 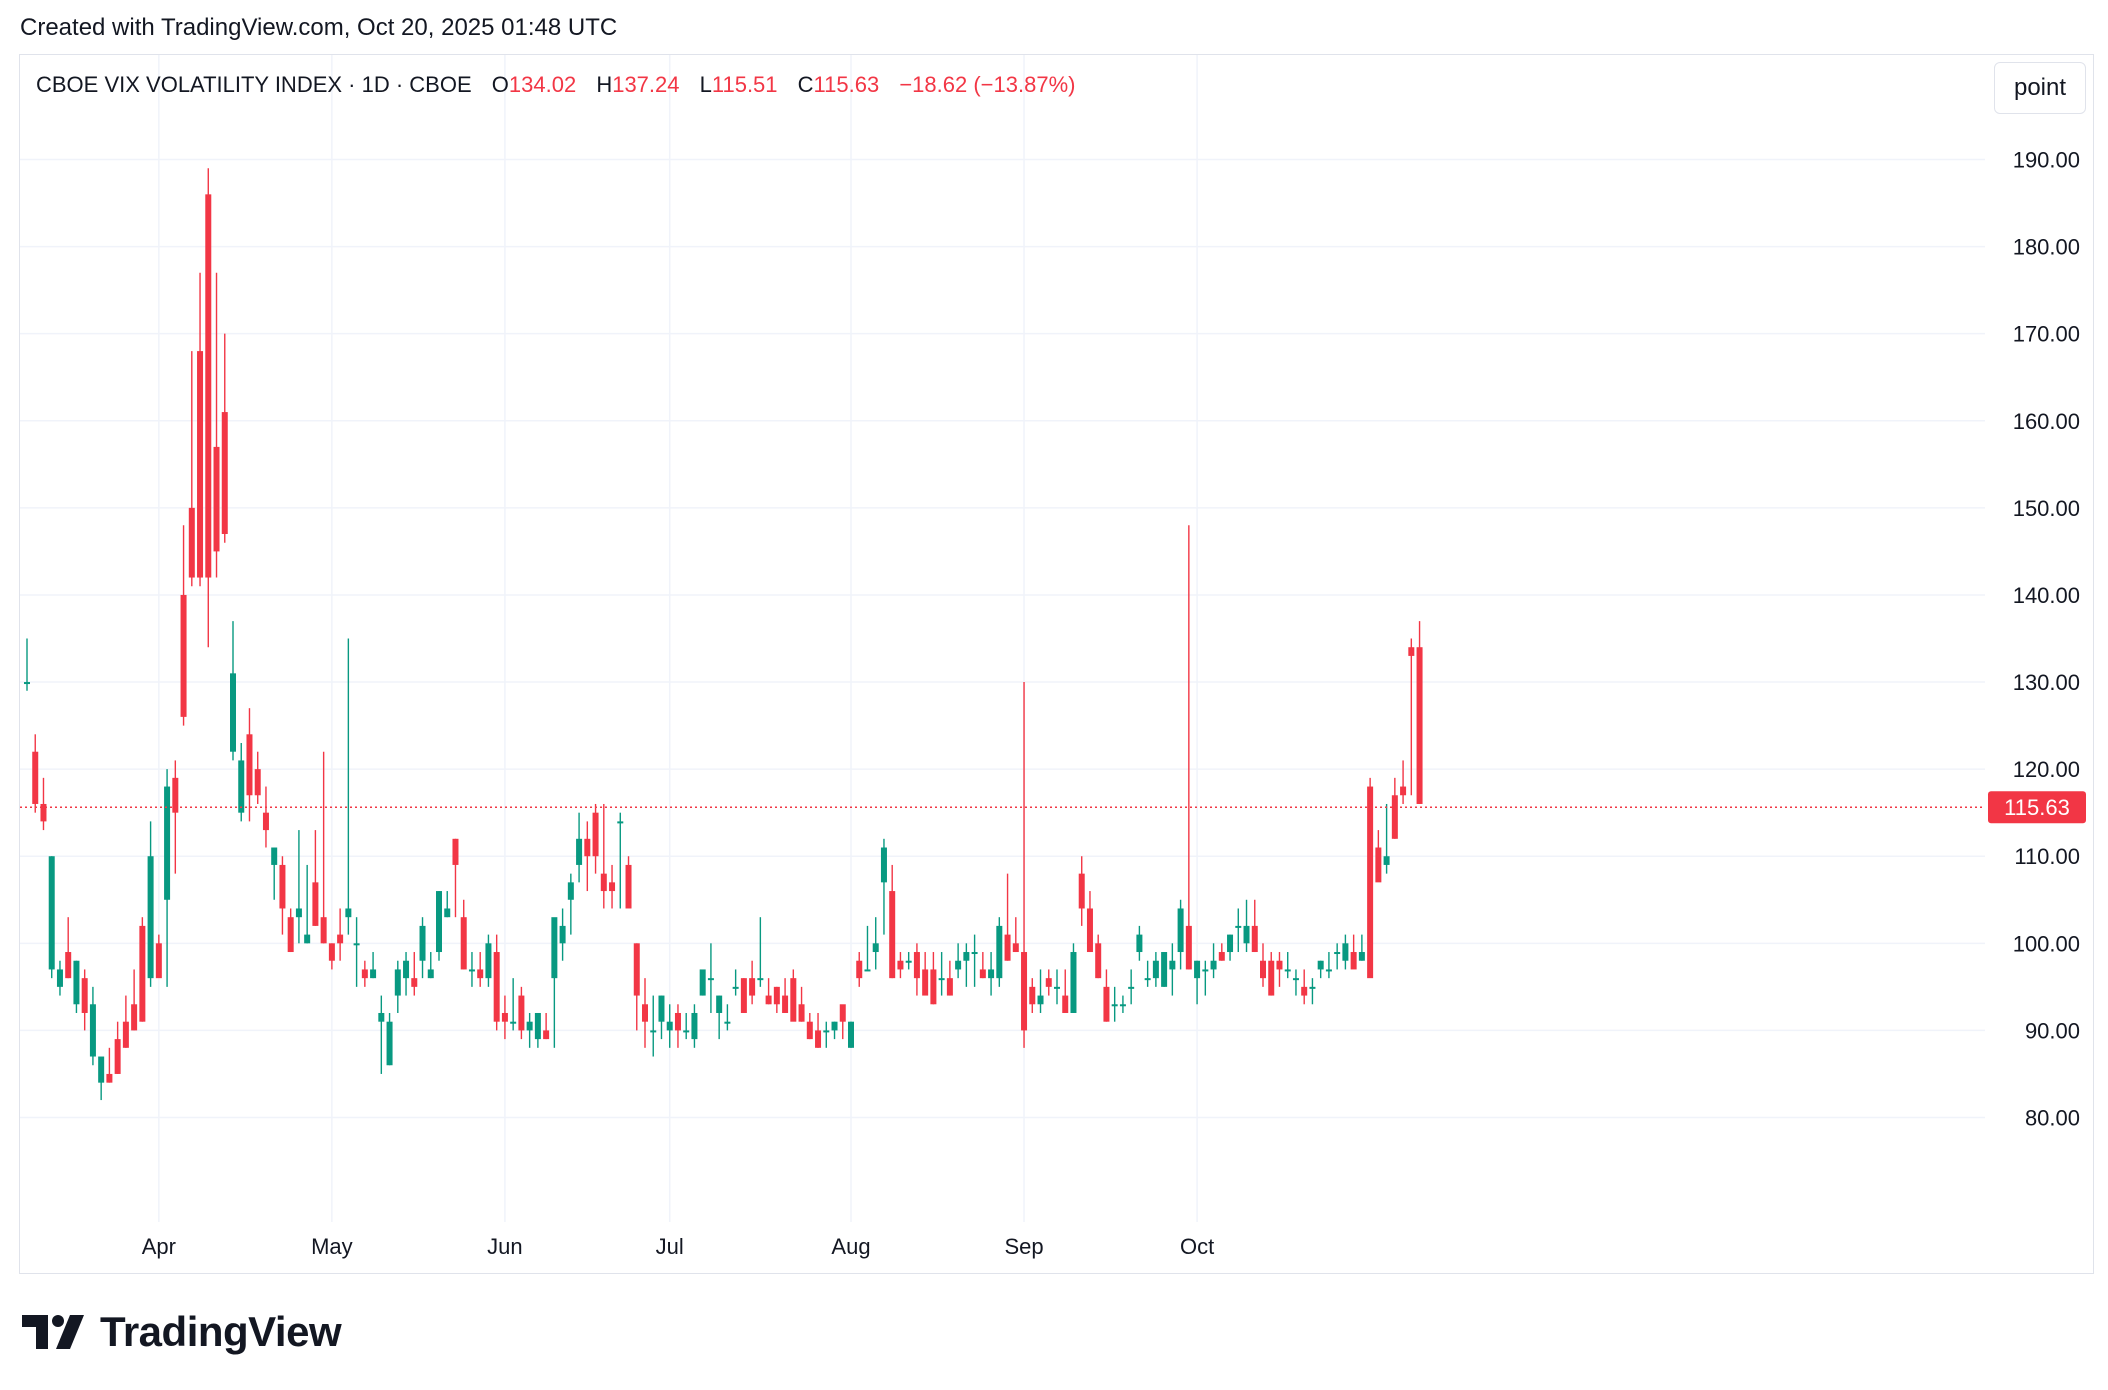 What do you see at coordinates (332, 1246) in the screenshot?
I see `x-tick-label: May` at bounding box center [332, 1246].